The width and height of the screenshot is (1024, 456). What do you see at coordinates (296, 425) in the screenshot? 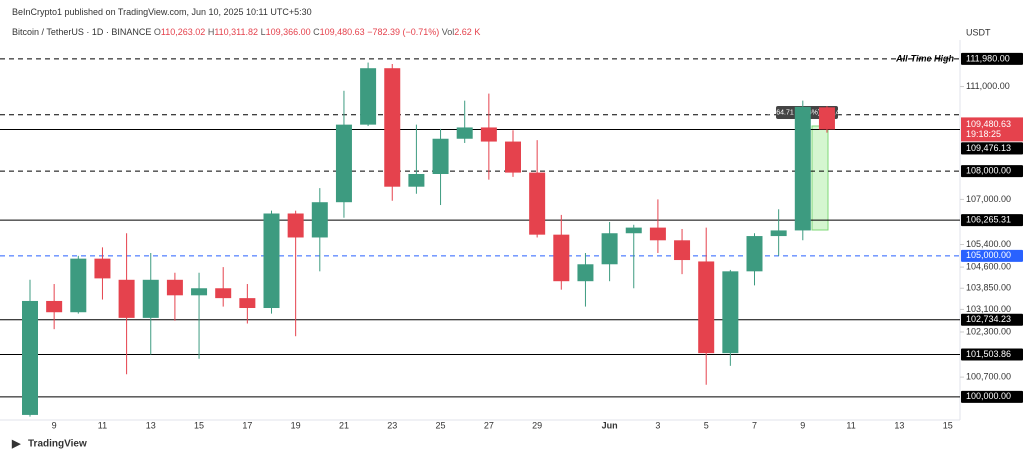
I see `x-tick-label: 19` at bounding box center [296, 425].